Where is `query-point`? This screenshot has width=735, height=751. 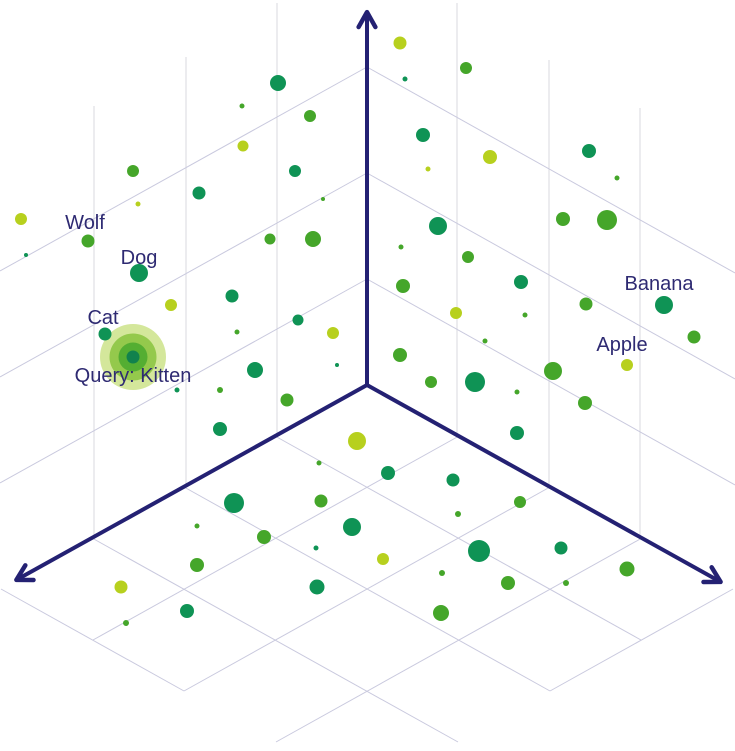
query-point is located at coordinates (133, 357).